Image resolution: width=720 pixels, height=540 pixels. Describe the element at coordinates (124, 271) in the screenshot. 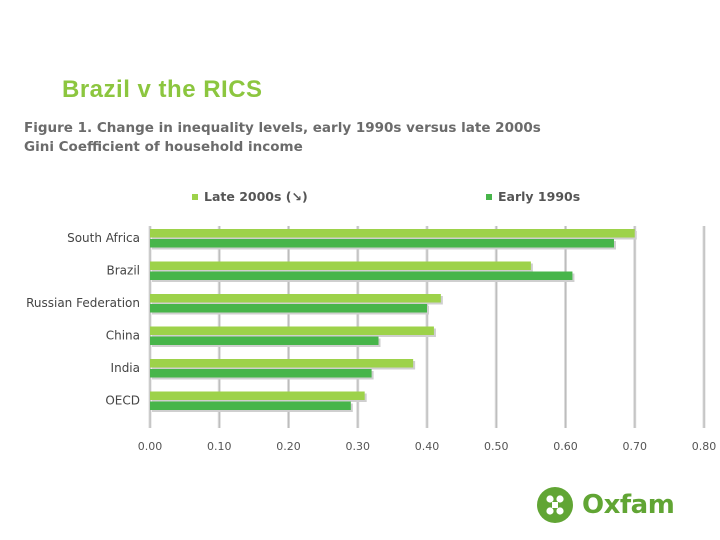

I see `category-label: Brazil` at that location.